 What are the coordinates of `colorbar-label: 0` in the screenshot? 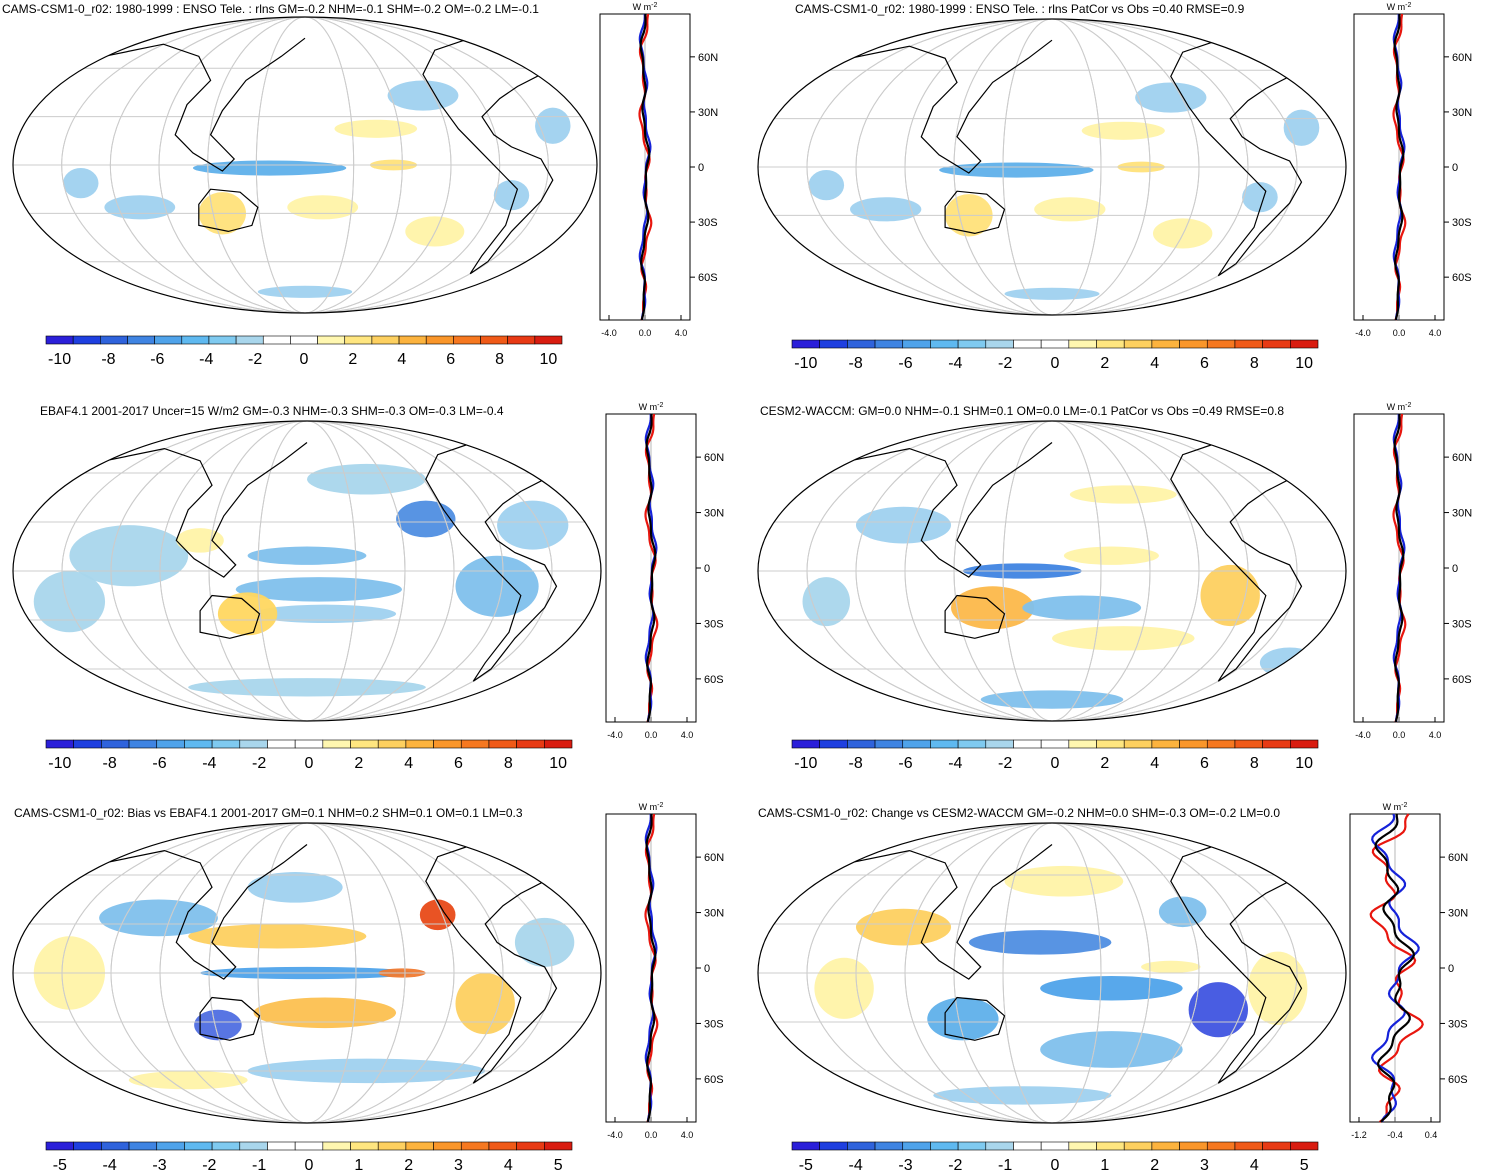 It's located at (1055, 363).